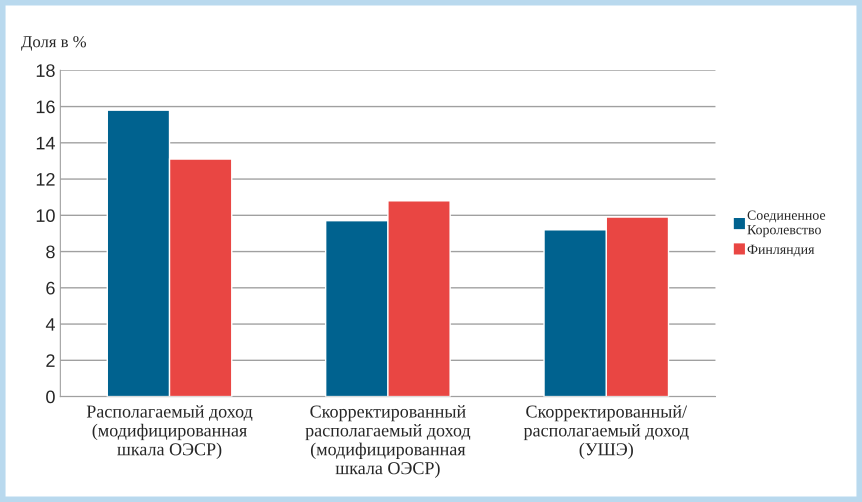 The image size is (862, 502). I want to click on x-tick-label: Скорректированный располагаемый доход (модифицированная шкала ОЭСР), so click(387, 441).